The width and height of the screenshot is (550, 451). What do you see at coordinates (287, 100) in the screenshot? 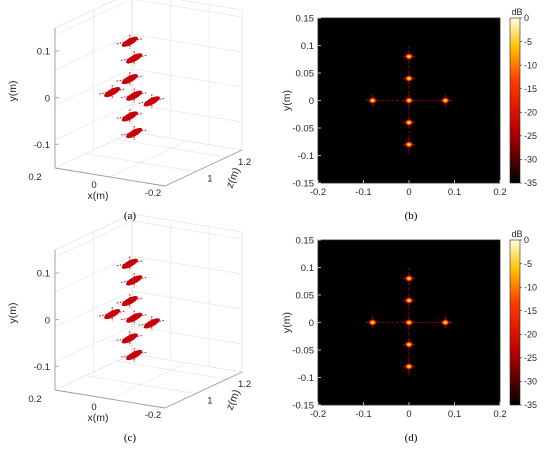
I see `y-axis-label: y(m)` at bounding box center [287, 100].